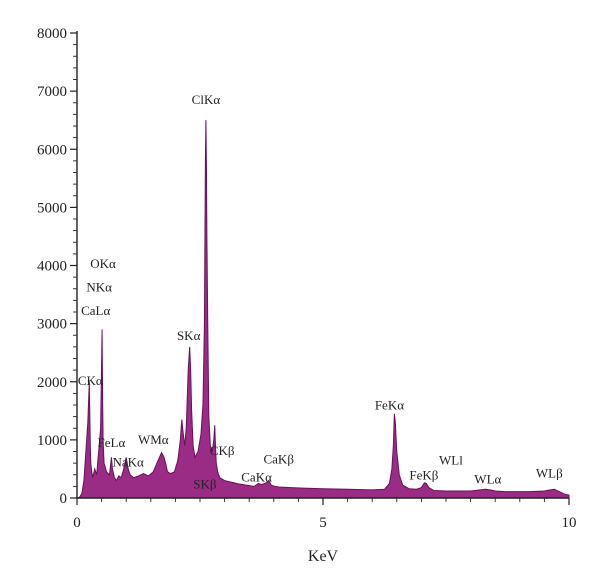 This screenshot has width=600, height=587. I want to click on x-tick-label: 10, so click(569, 523).